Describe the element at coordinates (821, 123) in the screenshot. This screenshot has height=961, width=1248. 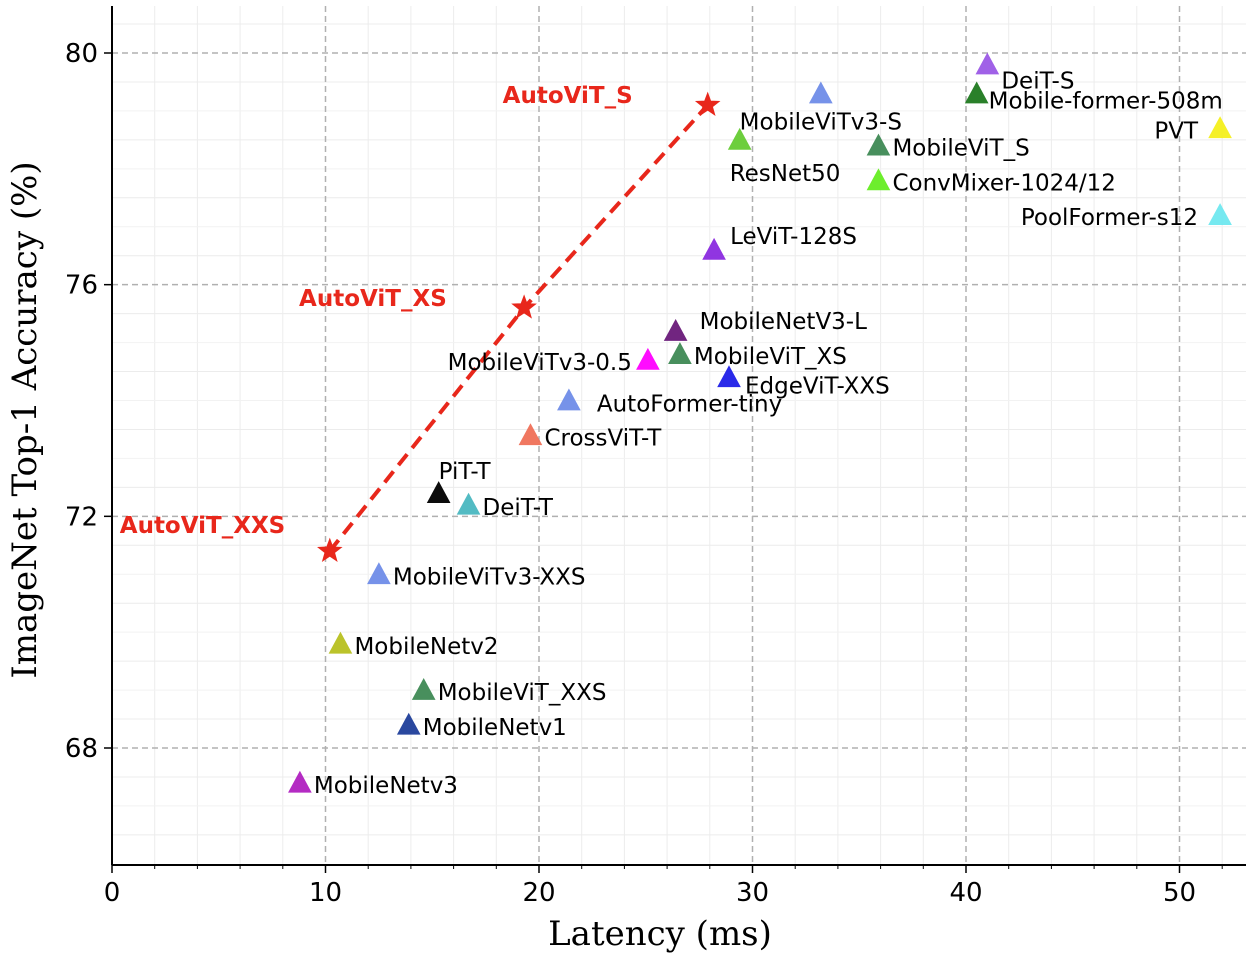
I see `point-label: MobileViTv3-S` at that location.